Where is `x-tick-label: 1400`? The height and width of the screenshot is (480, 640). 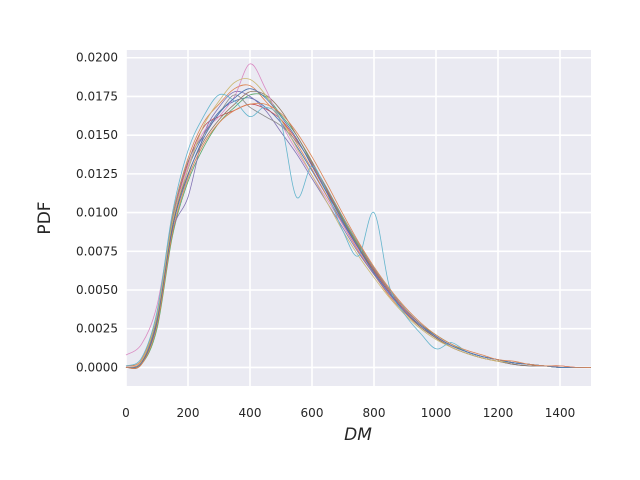
x-tick-label: 1400 is located at coordinates (560, 413).